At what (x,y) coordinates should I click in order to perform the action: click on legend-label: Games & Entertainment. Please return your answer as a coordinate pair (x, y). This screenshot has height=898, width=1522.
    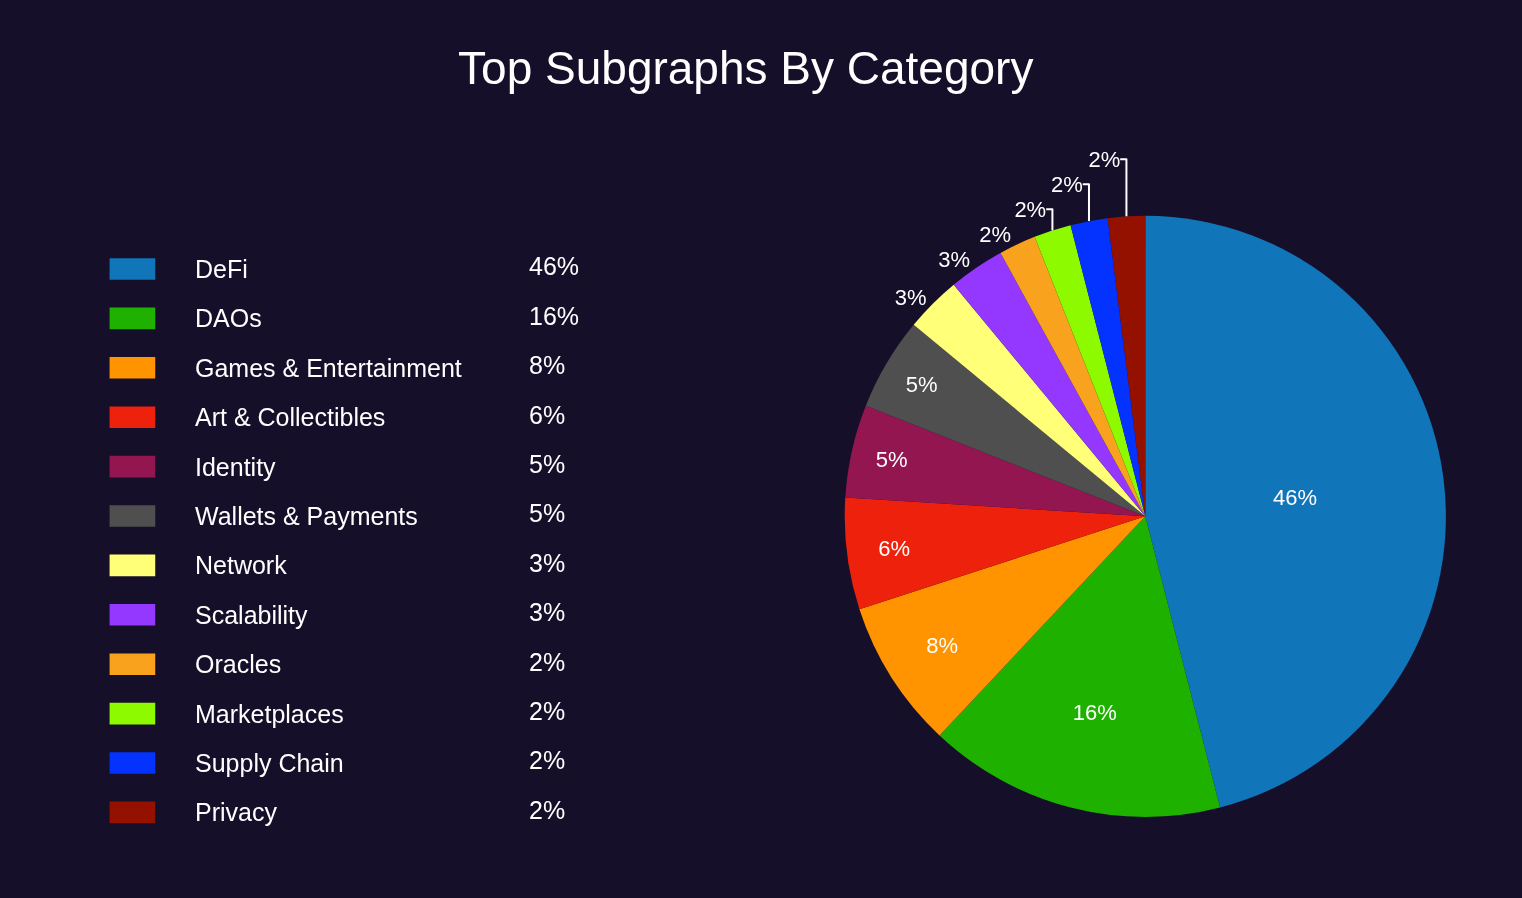
    Looking at the image, I should click on (328, 368).